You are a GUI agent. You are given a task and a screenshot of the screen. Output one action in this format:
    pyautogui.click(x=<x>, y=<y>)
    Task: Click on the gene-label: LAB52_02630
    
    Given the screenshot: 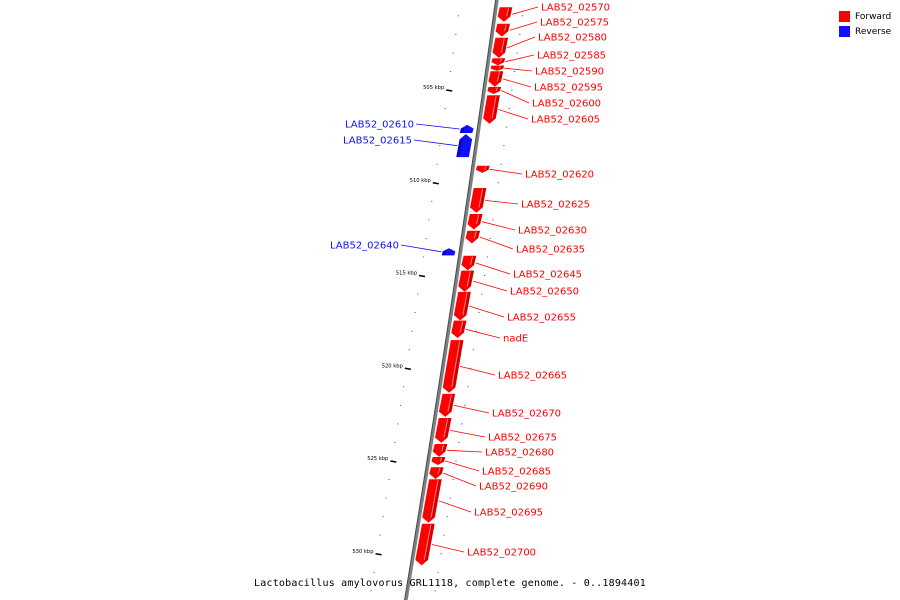 What is the action you would take?
    pyautogui.click(x=552, y=231)
    